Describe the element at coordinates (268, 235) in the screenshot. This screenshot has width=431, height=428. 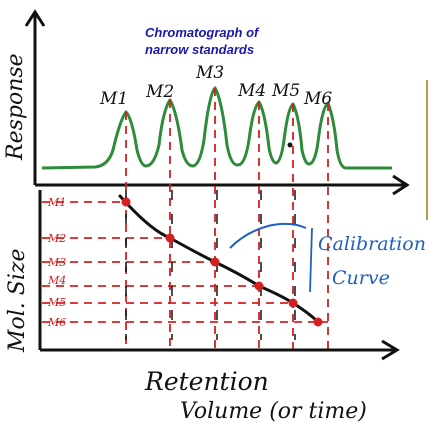
I see `calibration-annotation-pointer` at that location.